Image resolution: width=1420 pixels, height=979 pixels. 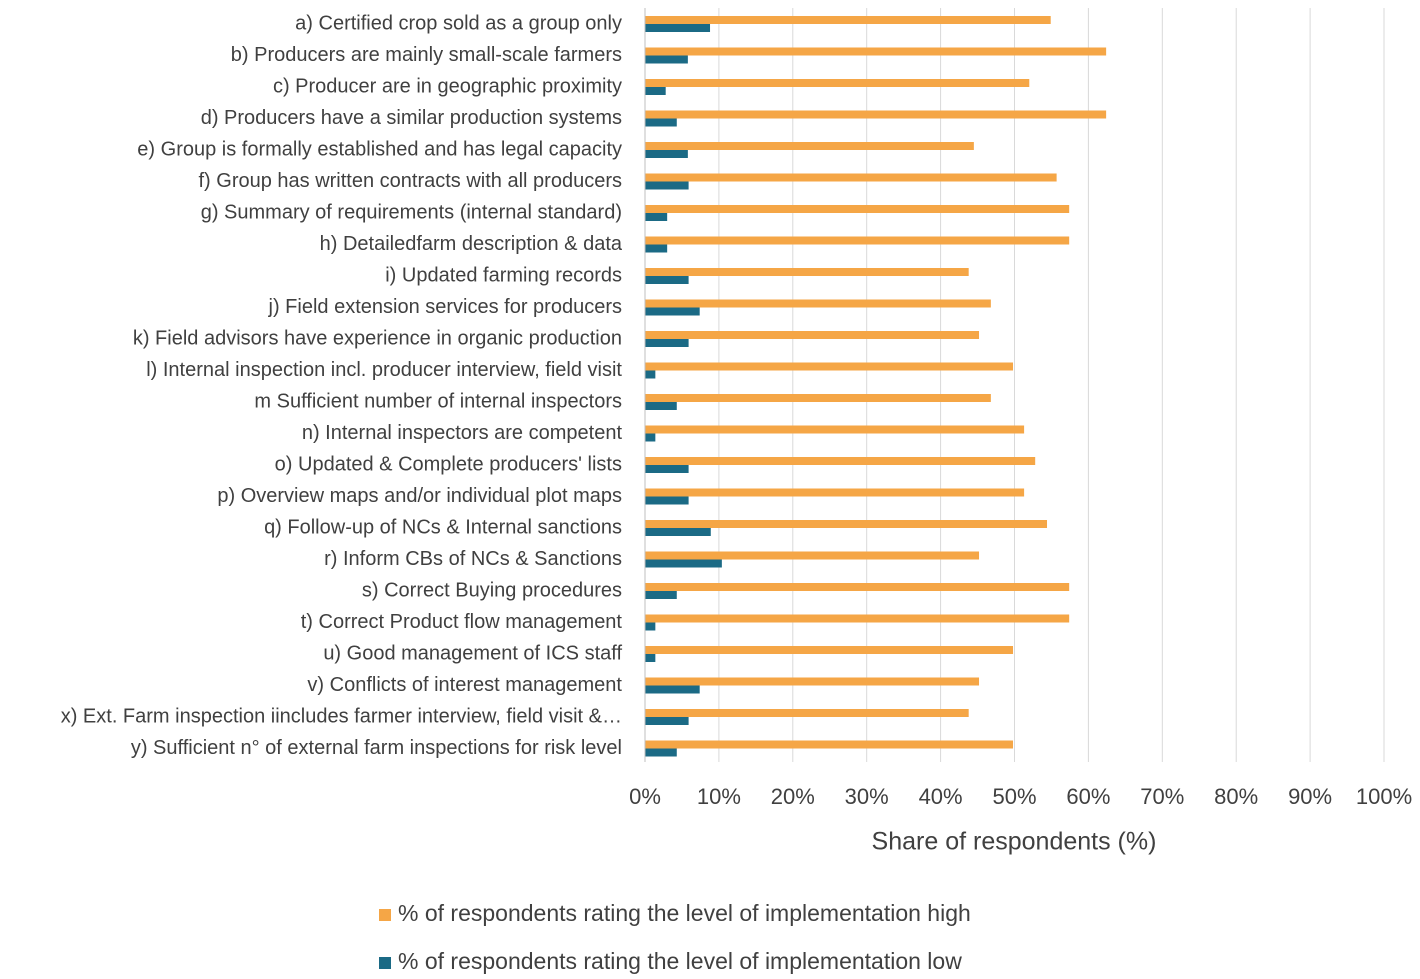 What do you see at coordinates (471, 244) in the screenshot?
I see `category-label: h) Detailedfarm description & data` at bounding box center [471, 244].